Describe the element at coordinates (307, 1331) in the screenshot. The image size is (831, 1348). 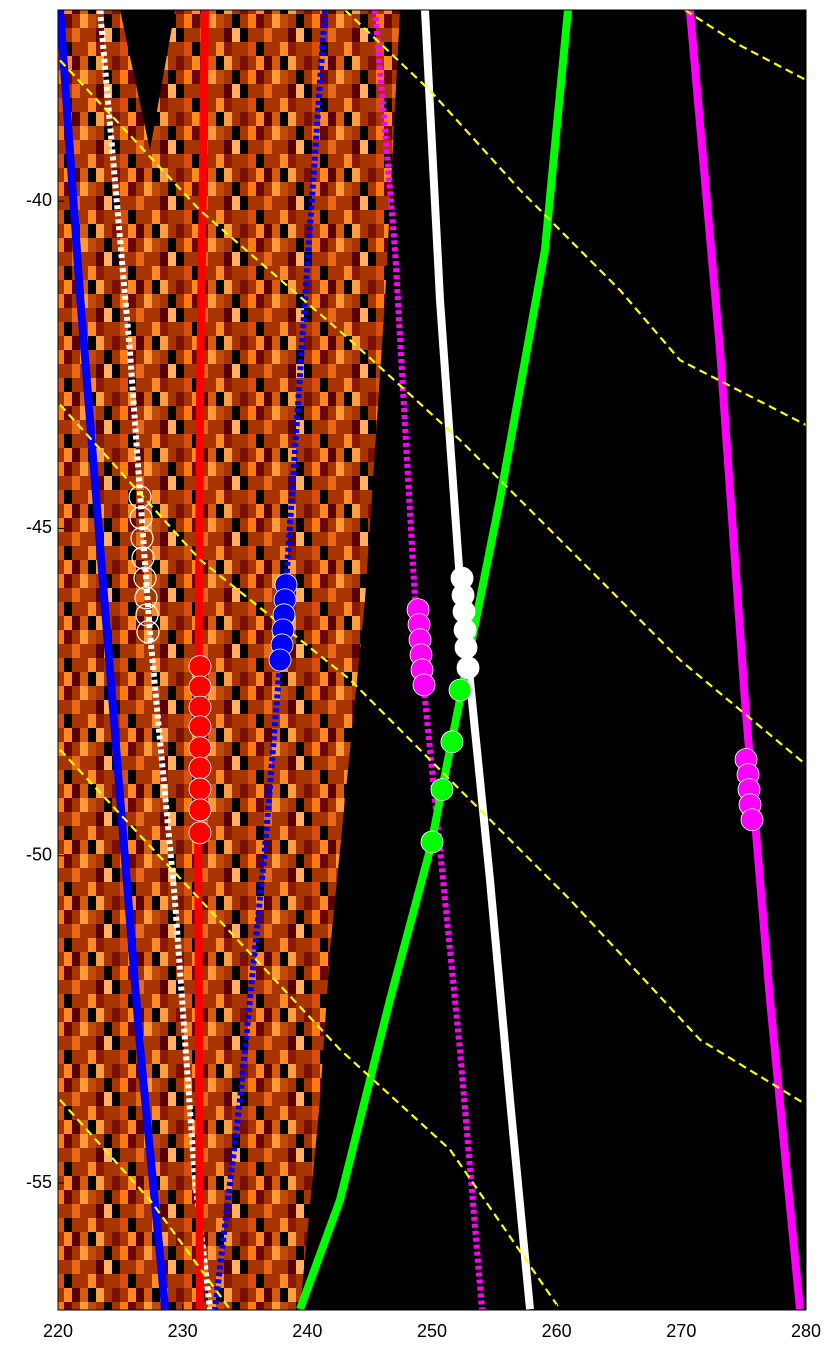
I see `x-tick-label: 240` at that location.